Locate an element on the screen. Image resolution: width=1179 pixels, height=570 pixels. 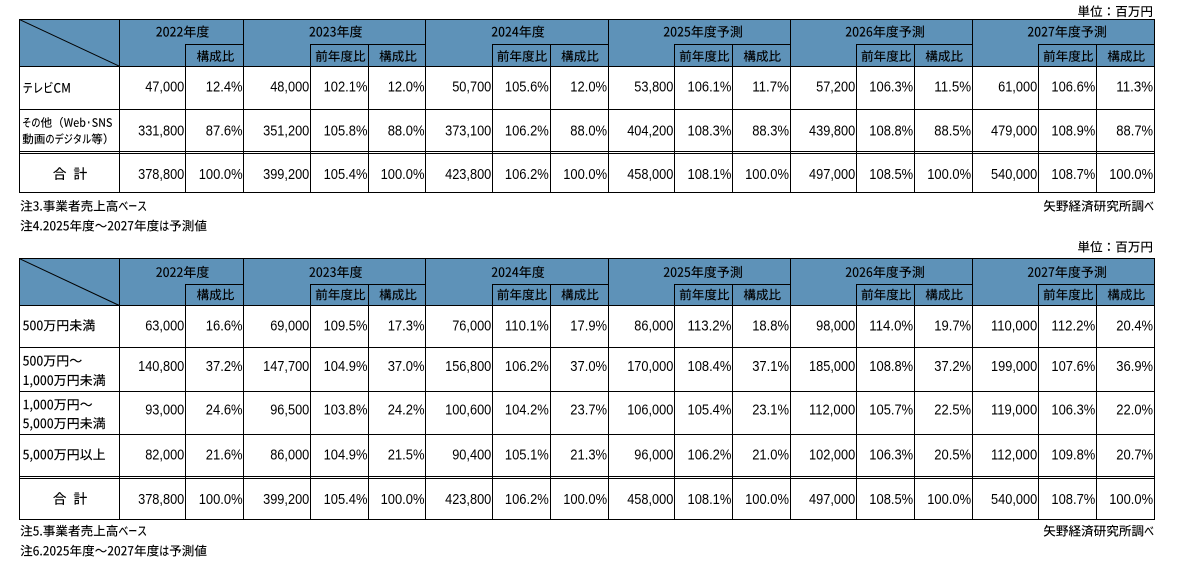
svg-text: 21.5% is located at coordinates (406, 455).